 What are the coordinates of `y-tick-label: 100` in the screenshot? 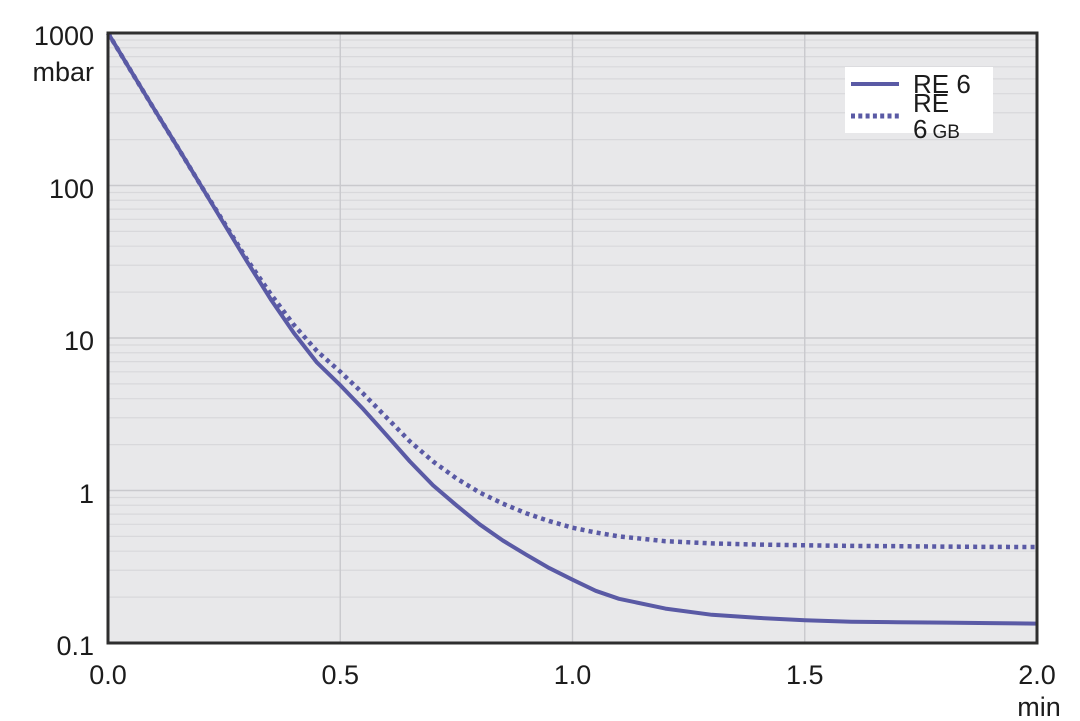 It's located at (71, 188).